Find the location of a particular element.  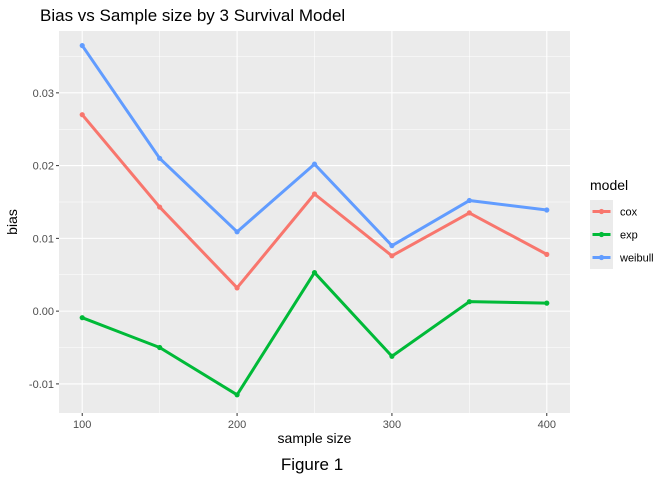

legend-title: model is located at coordinates (609, 185).